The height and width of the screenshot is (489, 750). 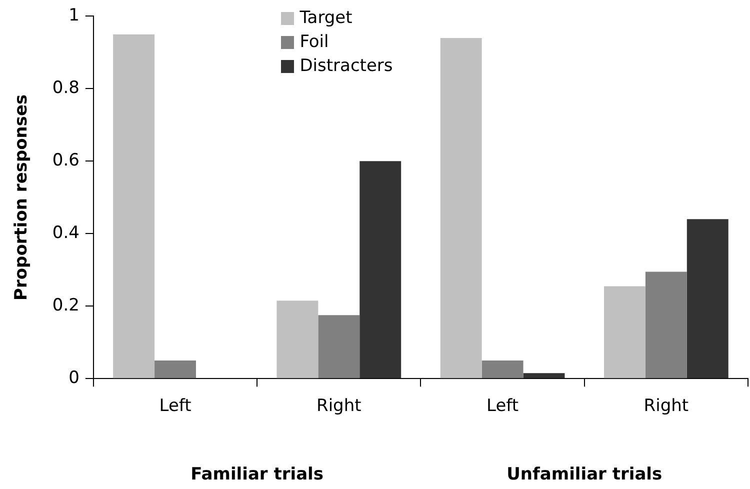 What do you see at coordinates (584, 474) in the screenshot?
I see `text: Unfamiliar trials` at bounding box center [584, 474].